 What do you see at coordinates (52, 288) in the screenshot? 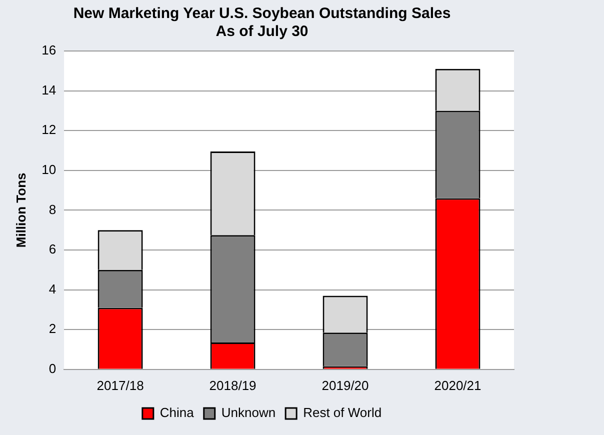
I see `y-tick-label: 4` at bounding box center [52, 288].